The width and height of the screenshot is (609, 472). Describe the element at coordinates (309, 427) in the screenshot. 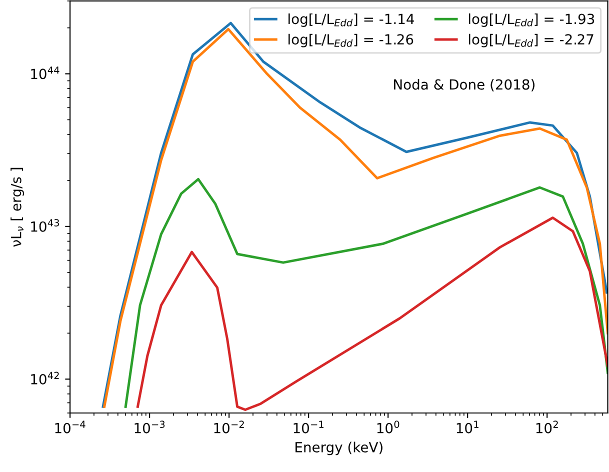

I see `x-tick-label: 10$^{−1}$` at that location.